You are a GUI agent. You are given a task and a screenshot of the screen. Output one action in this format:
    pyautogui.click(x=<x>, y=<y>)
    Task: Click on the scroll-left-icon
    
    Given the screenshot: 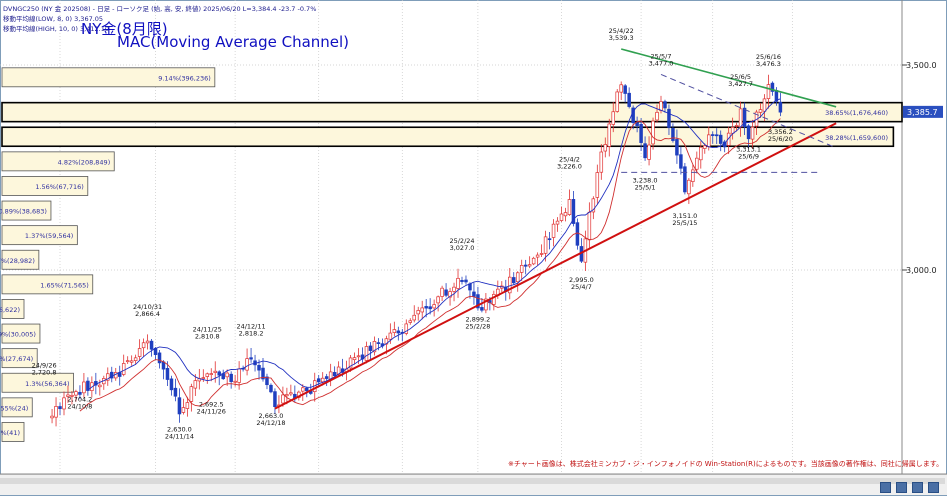 What is the action you would take?
    pyautogui.click(x=885, y=487)
    